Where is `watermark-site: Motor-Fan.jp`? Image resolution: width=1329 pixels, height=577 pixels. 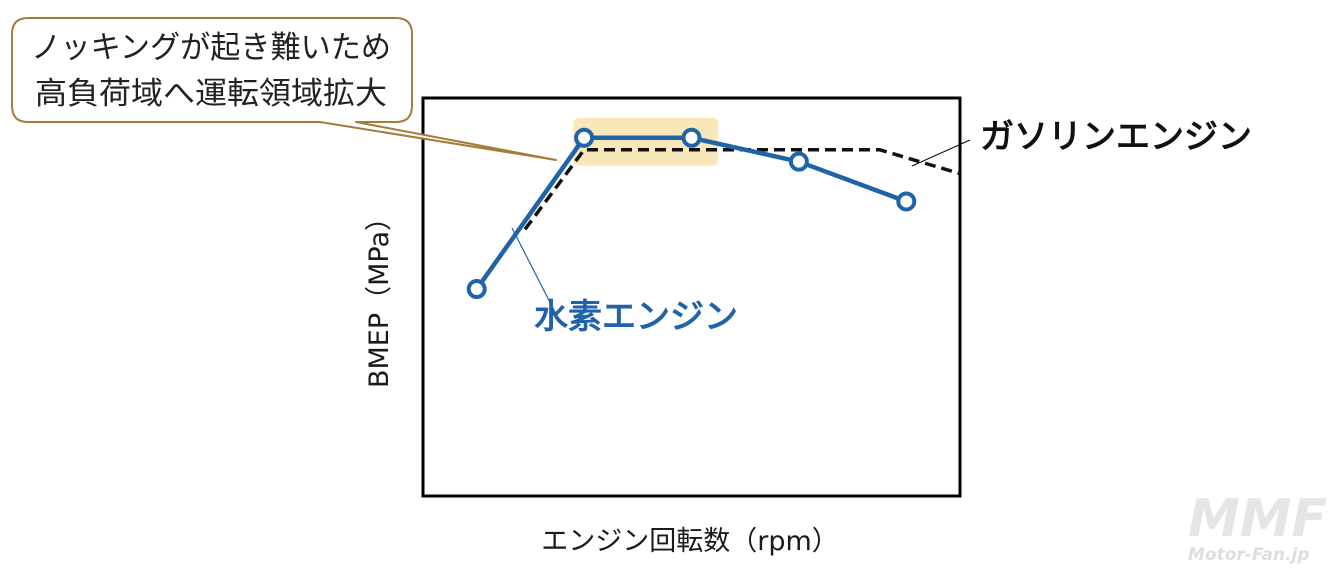
watermark-site: Motor-Fan.jp is located at coordinates (1249, 555).